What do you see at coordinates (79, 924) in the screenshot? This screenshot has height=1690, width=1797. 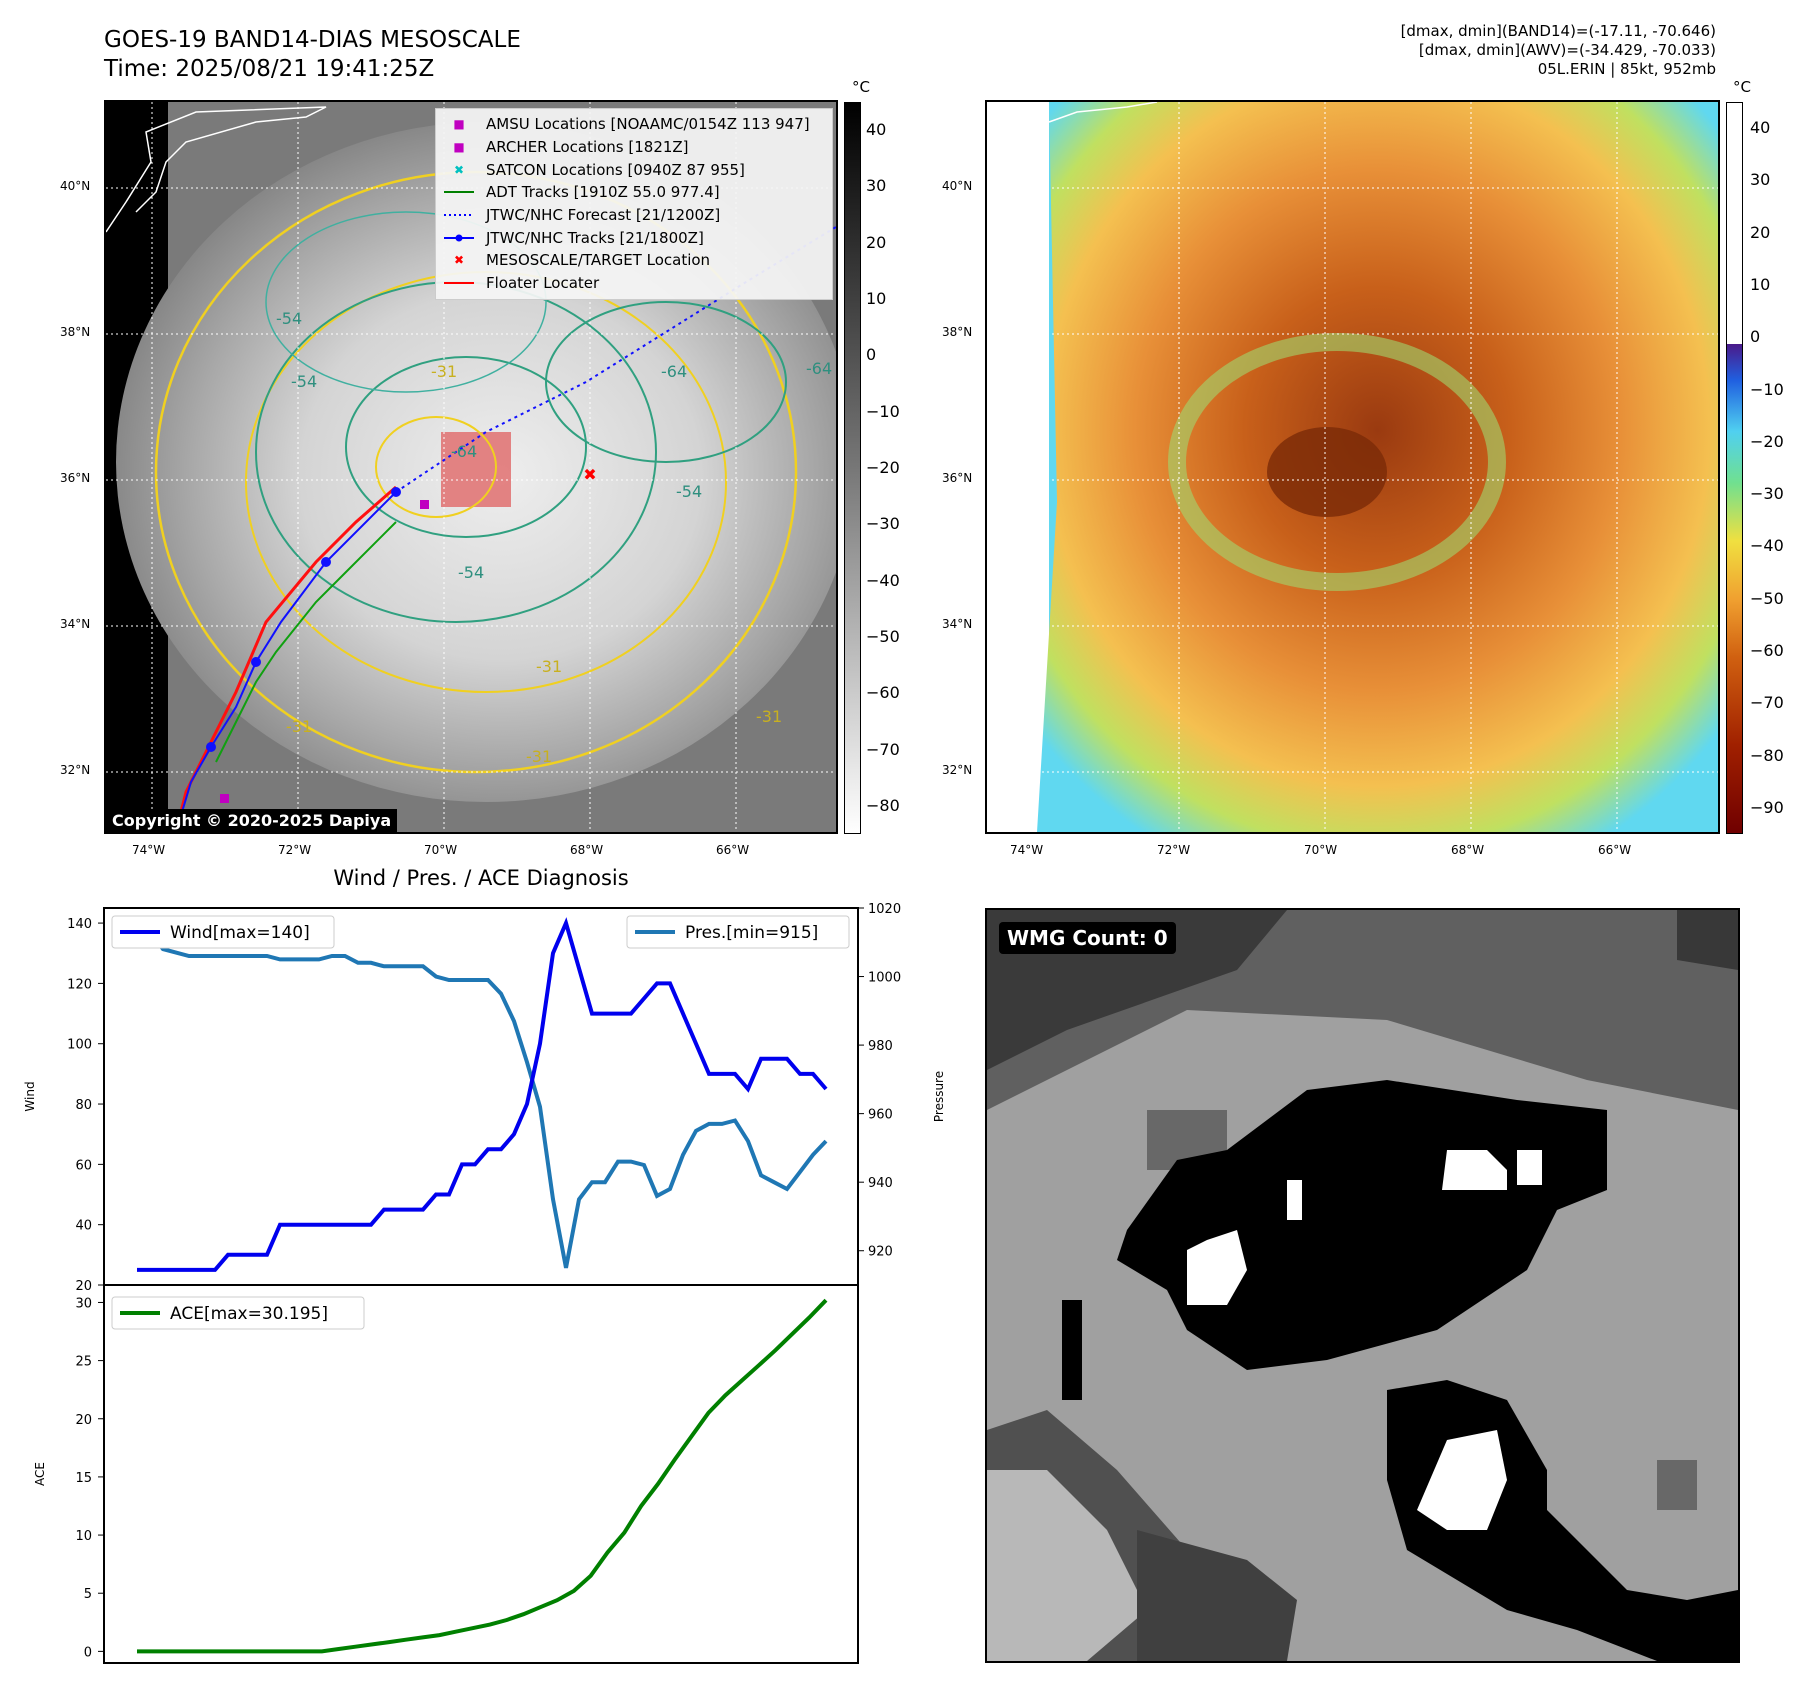 I see `wind-tick-label: 140` at bounding box center [79, 924].